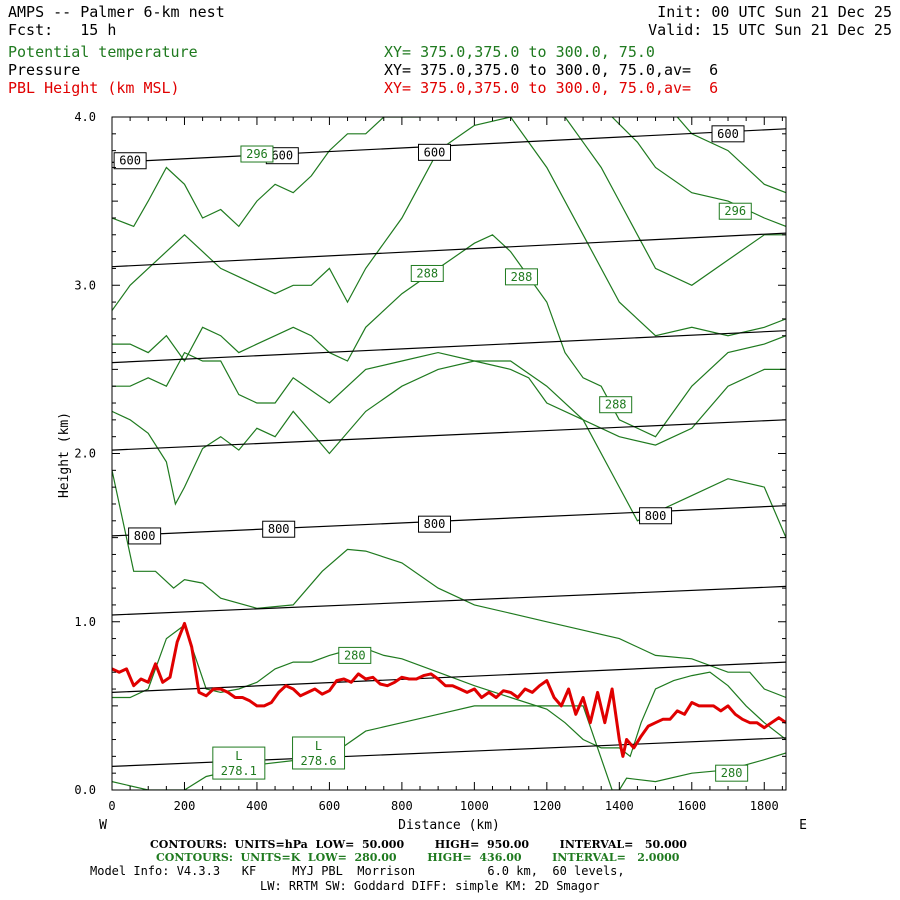  I want to click on y-tick-label: 1.0, so click(85, 622).